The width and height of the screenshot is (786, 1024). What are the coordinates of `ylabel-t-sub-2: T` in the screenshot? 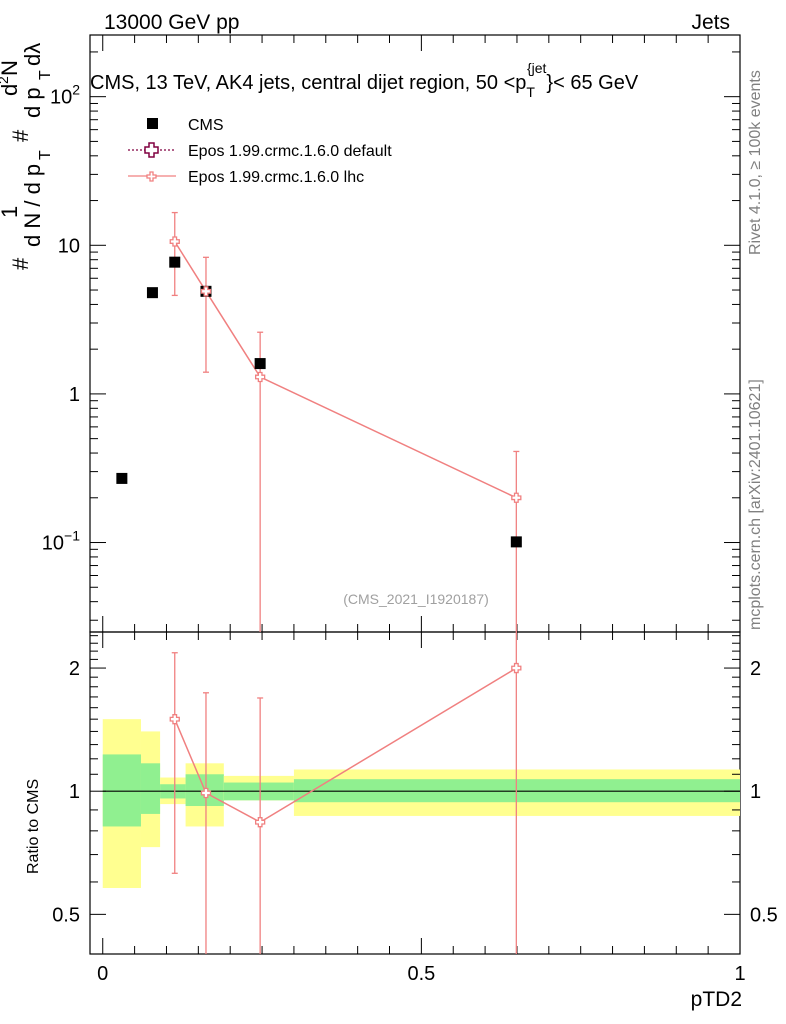 It's located at (45, 75).